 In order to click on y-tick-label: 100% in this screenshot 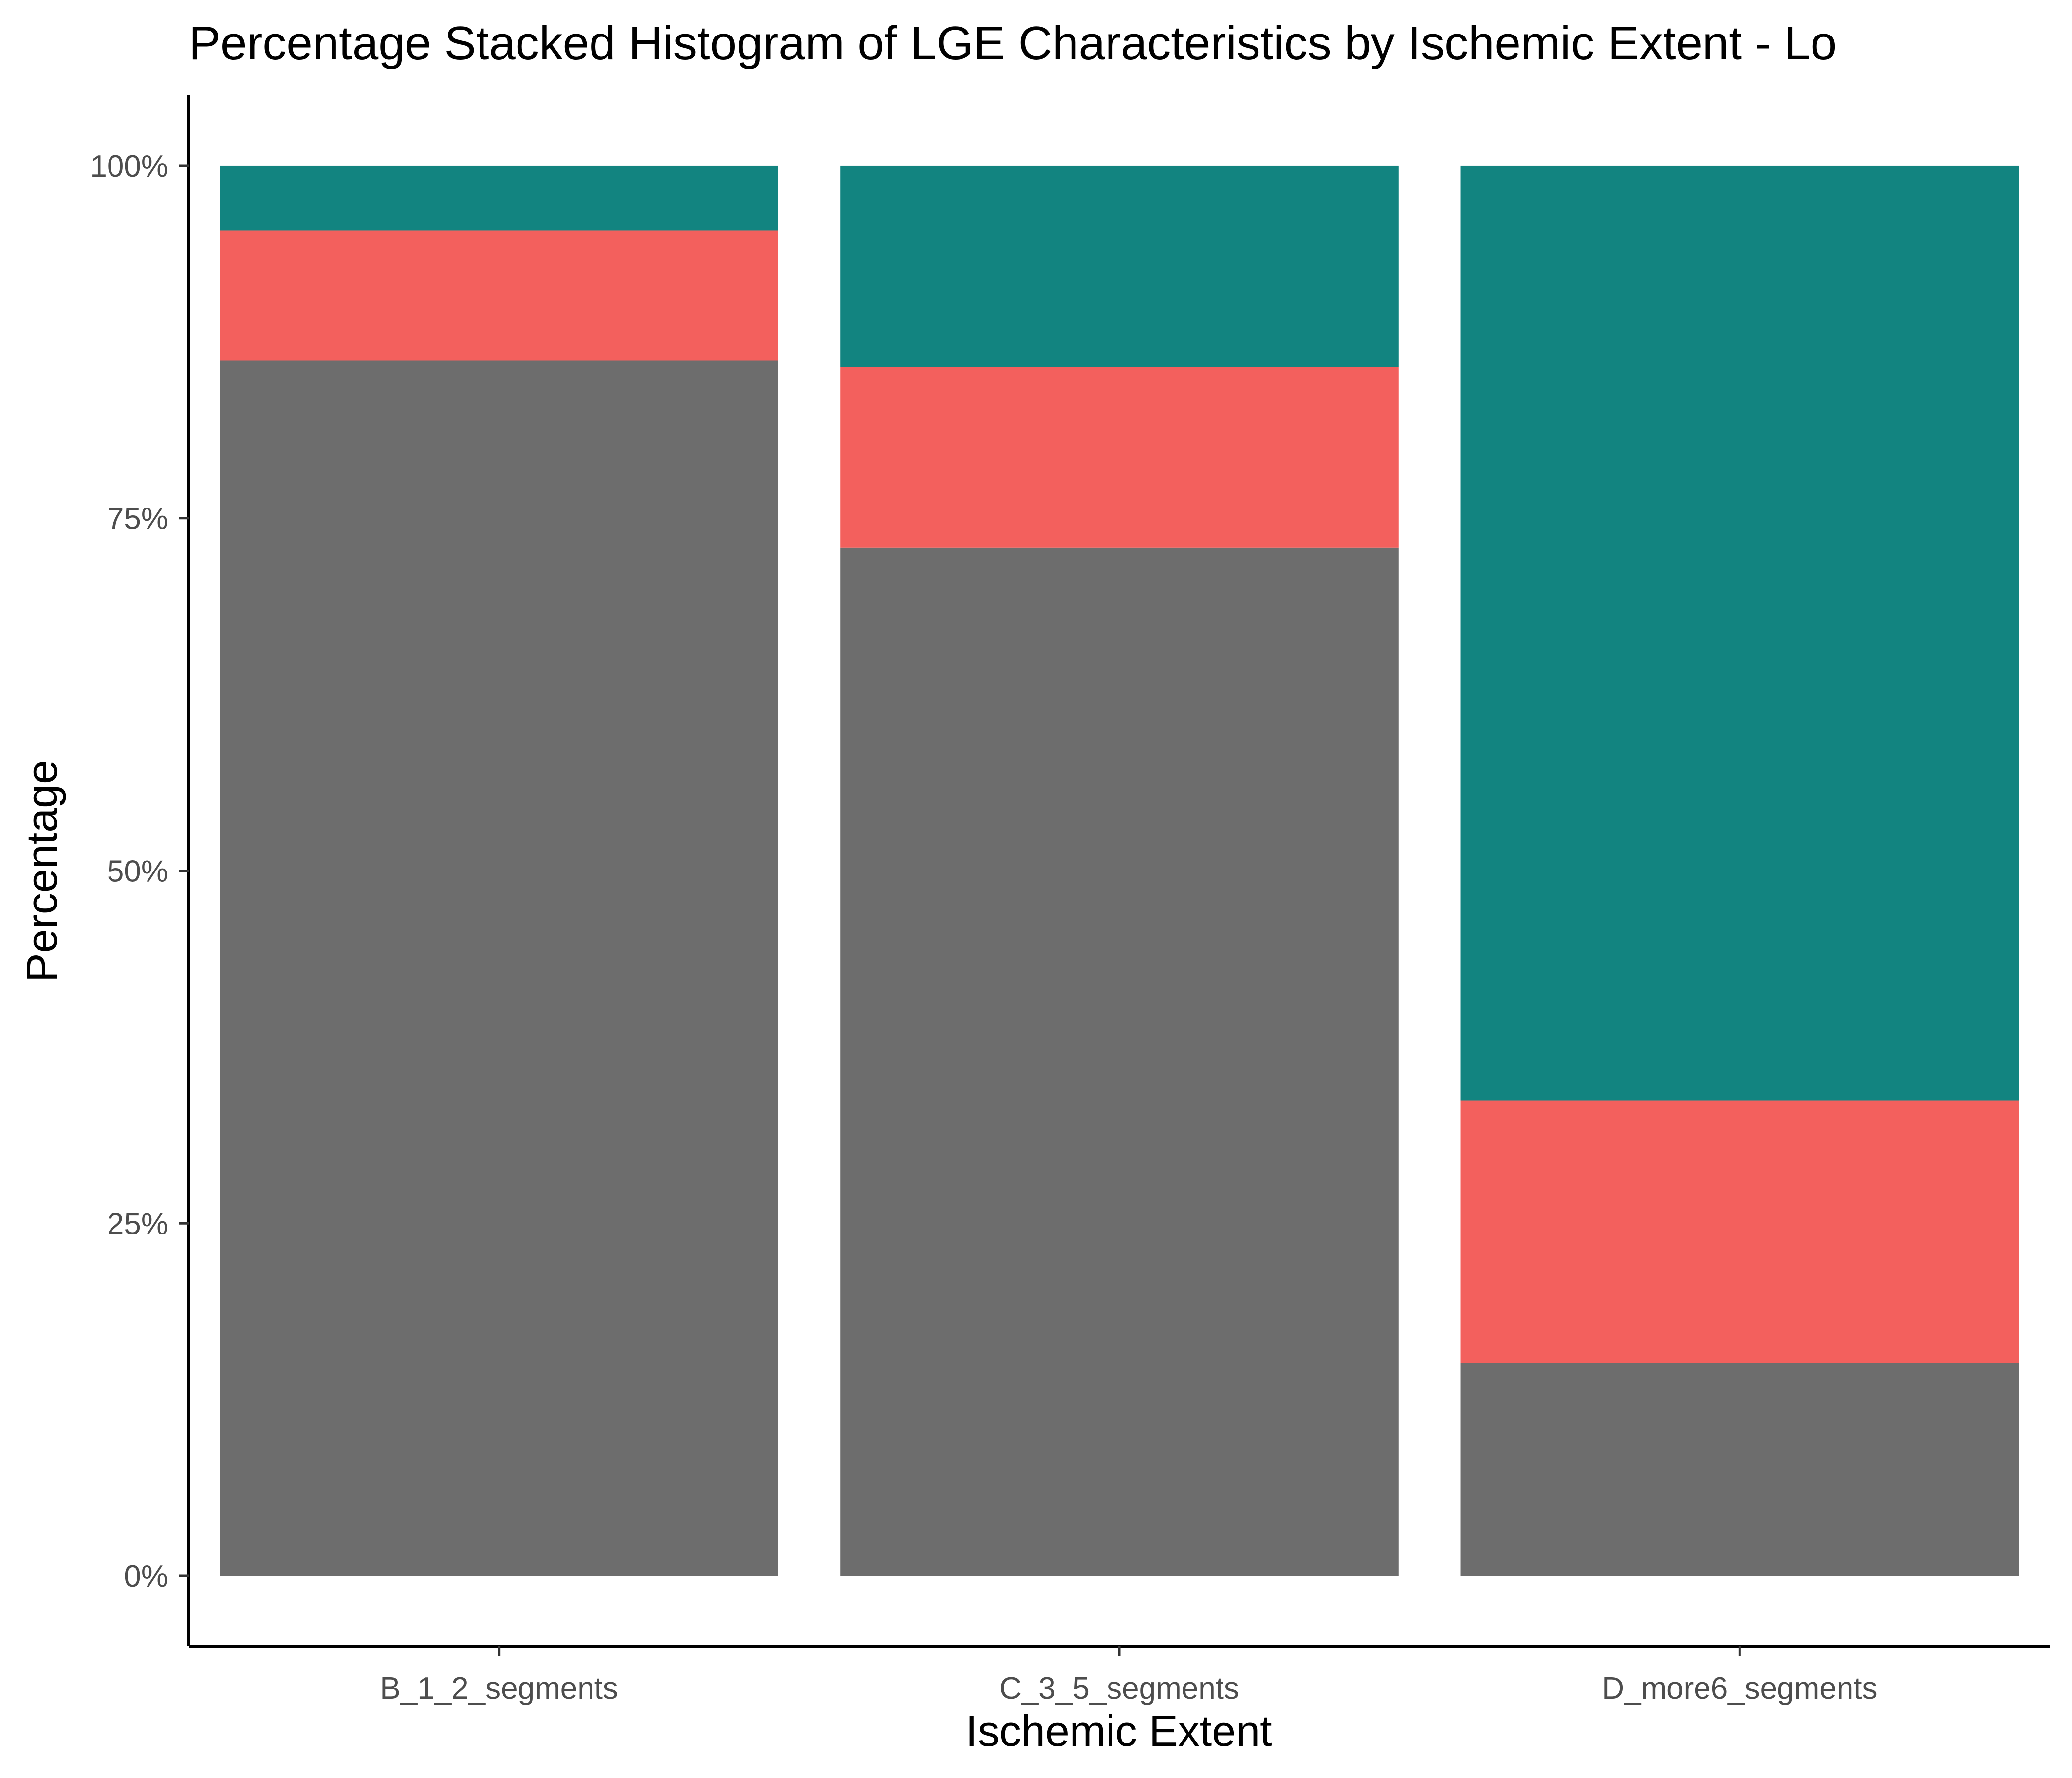, I will do `click(129, 166)`.